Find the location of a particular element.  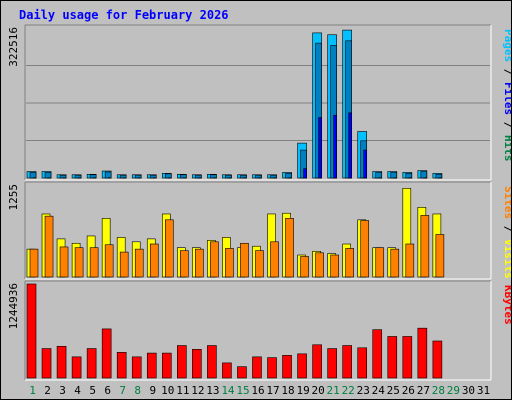

legend-hits-item-4: Hits is located at coordinates (506, 148).